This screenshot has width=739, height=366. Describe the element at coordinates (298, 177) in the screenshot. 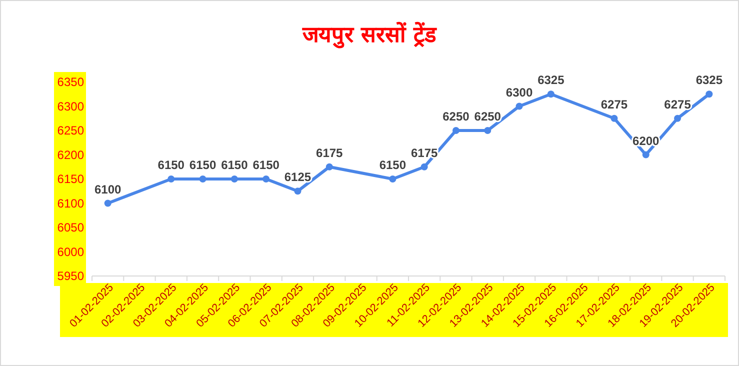

I see `data-label: 6125` at that location.